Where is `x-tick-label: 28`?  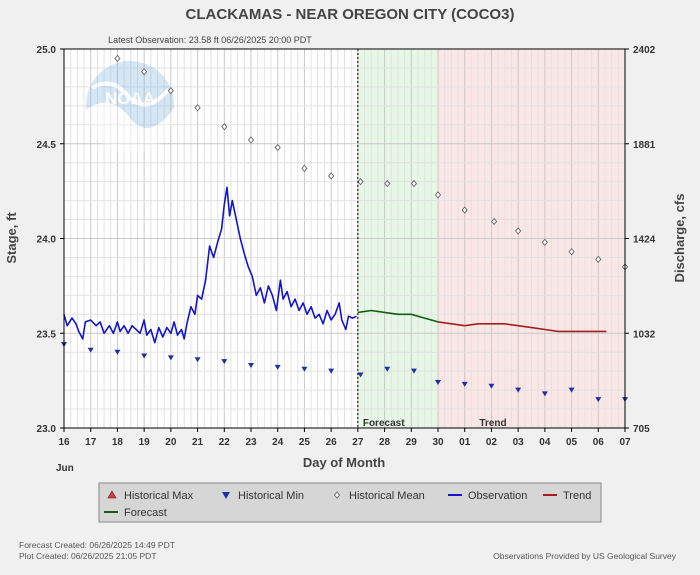
x-tick-label: 28 is located at coordinates (385, 442).